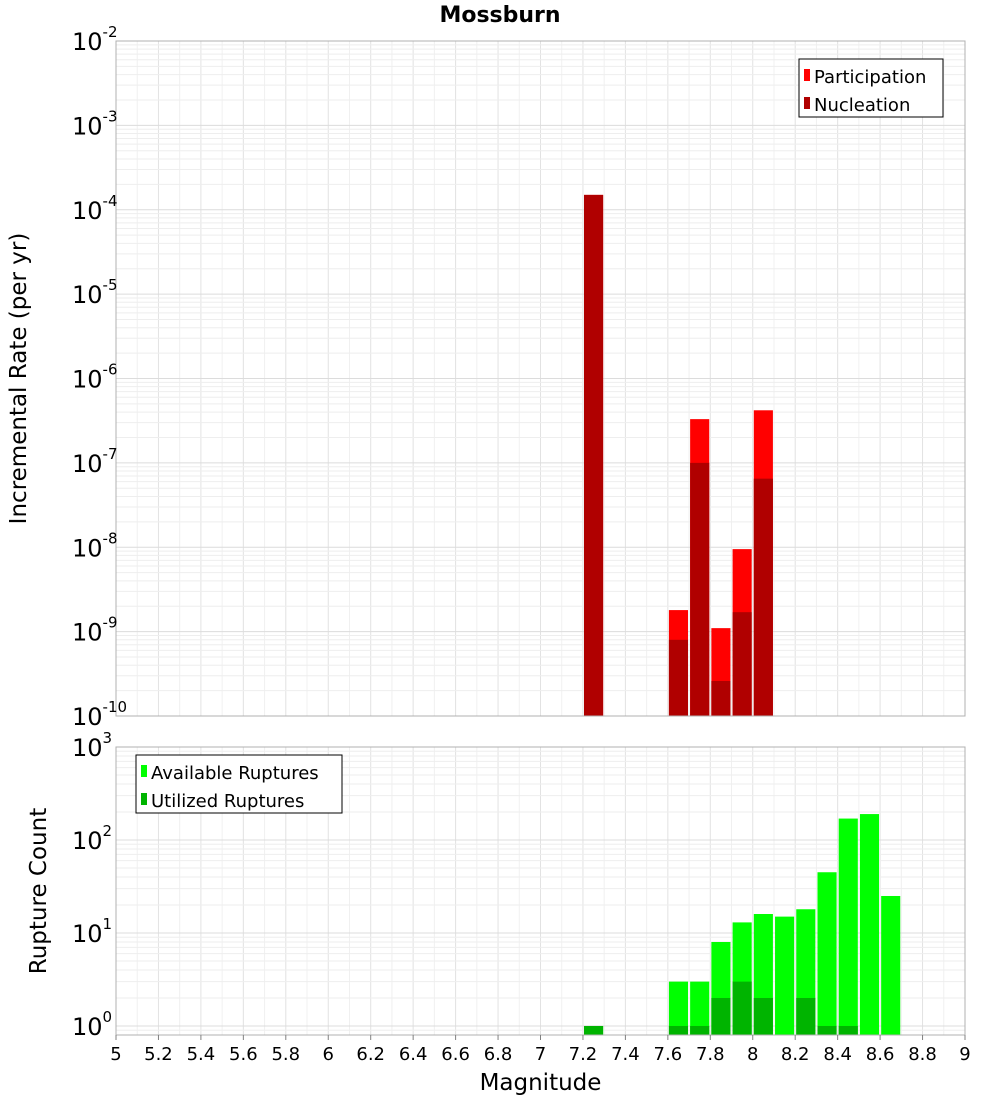 This screenshot has width=1000, height=1100. I want to click on x-tick-label: 6.8, so click(498, 1054).